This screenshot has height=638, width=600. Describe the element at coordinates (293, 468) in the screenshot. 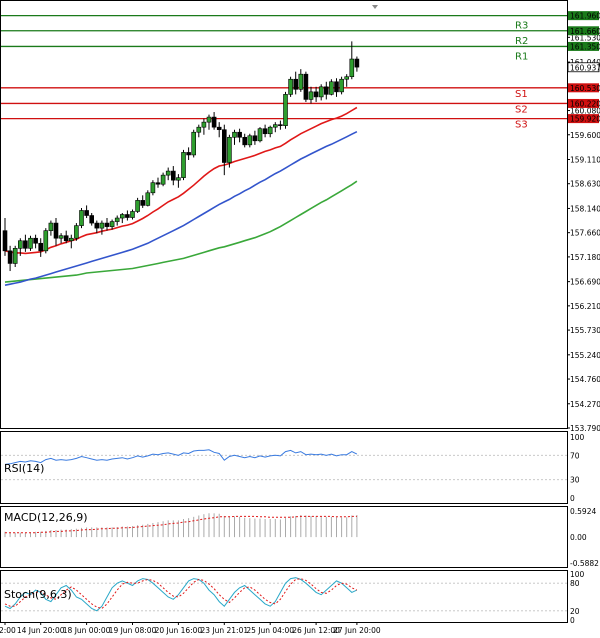

I see `rsi-pane: 100 70 30 0 RSI(14)` at that location.